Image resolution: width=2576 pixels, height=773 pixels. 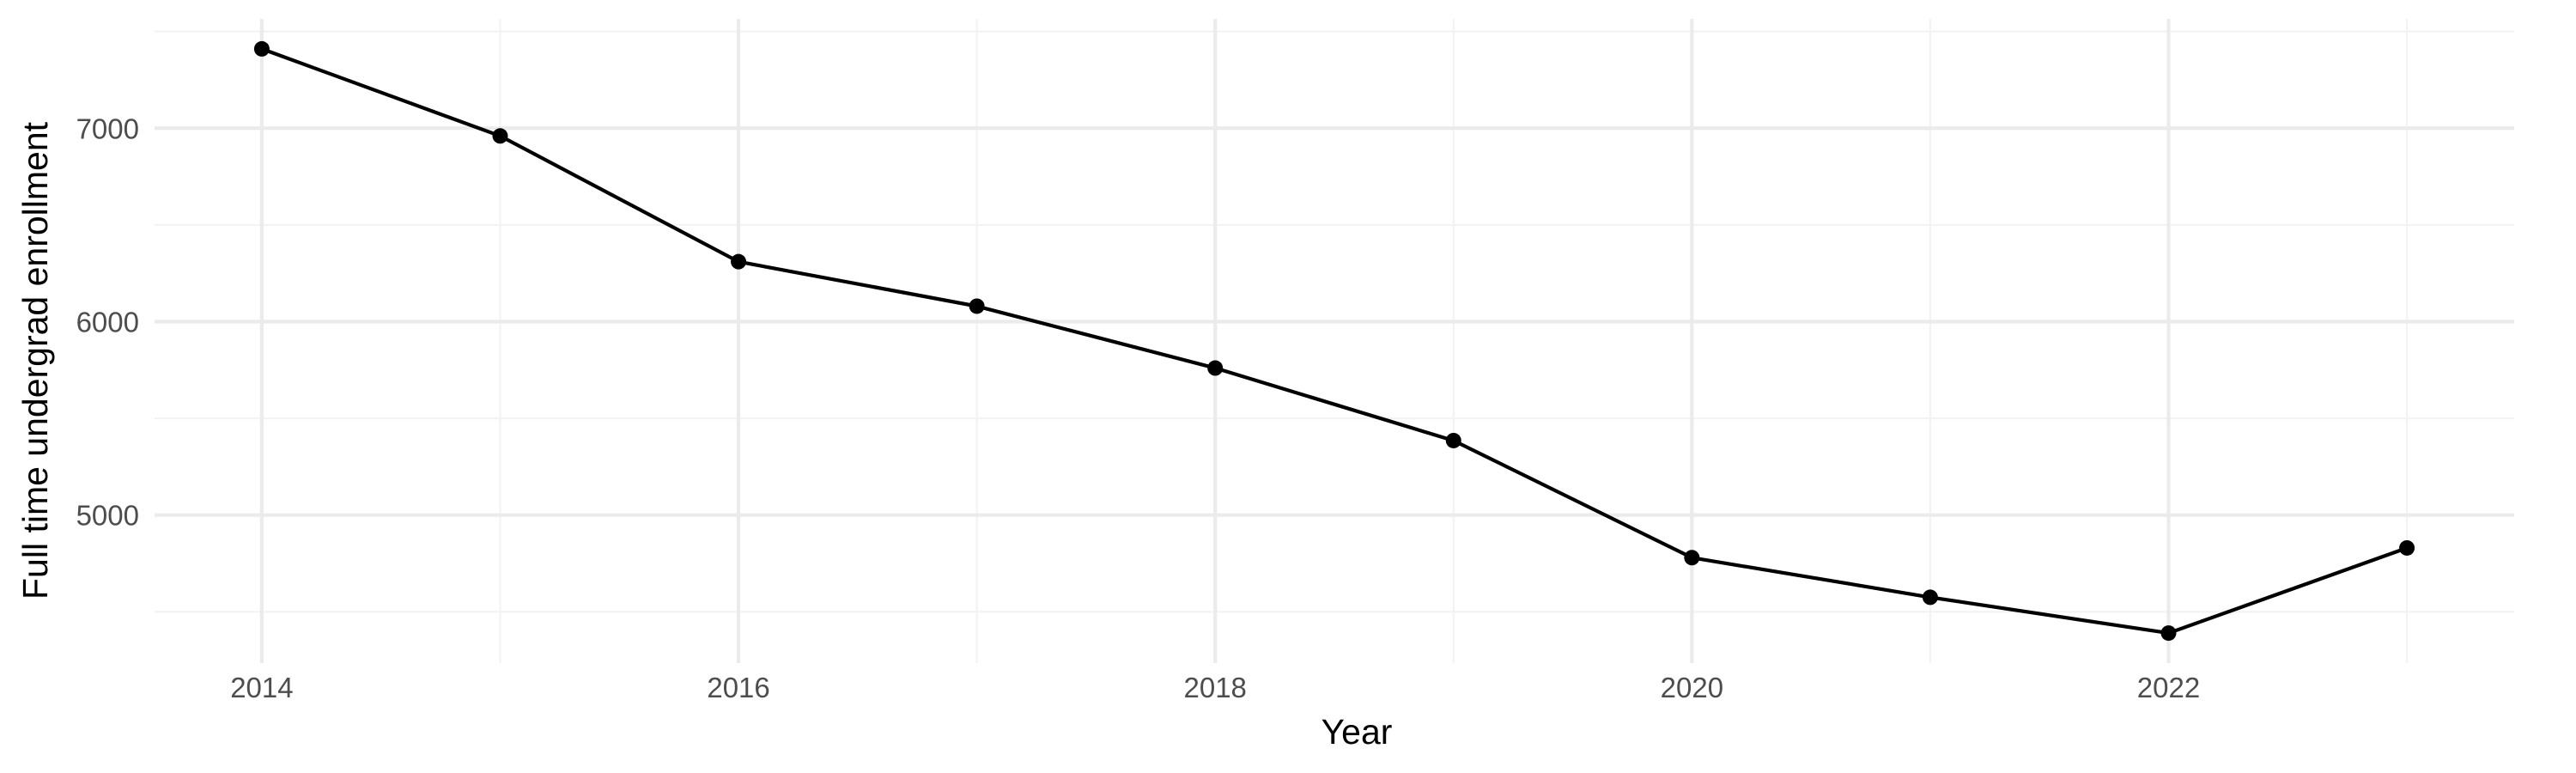 I want to click on y-axis-title: Full time undergrad enrollment, so click(x=35, y=360).